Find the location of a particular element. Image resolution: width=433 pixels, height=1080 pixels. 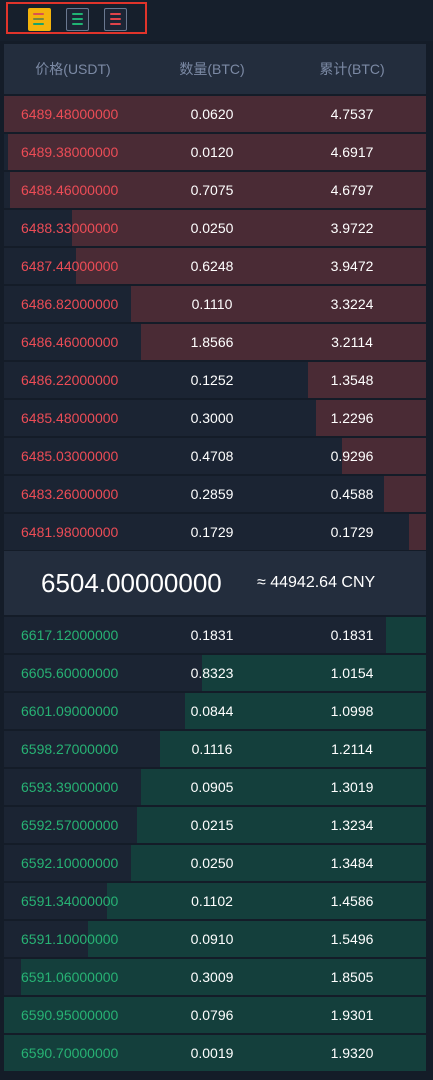

order-amount: 0.2859 is located at coordinates (212, 494).